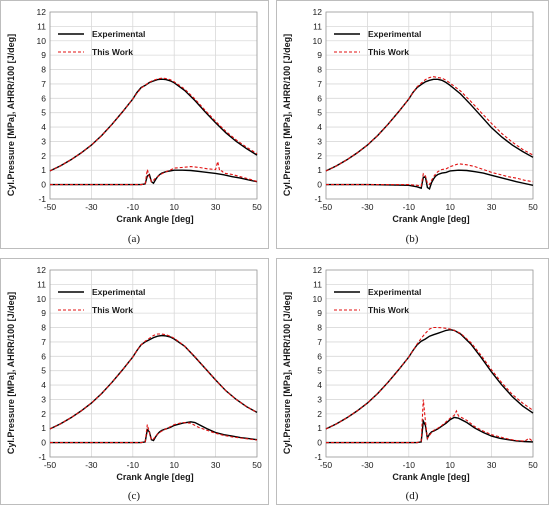  Describe the element at coordinates (134, 239) in the screenshot. I see `caption: (a)` at that location.